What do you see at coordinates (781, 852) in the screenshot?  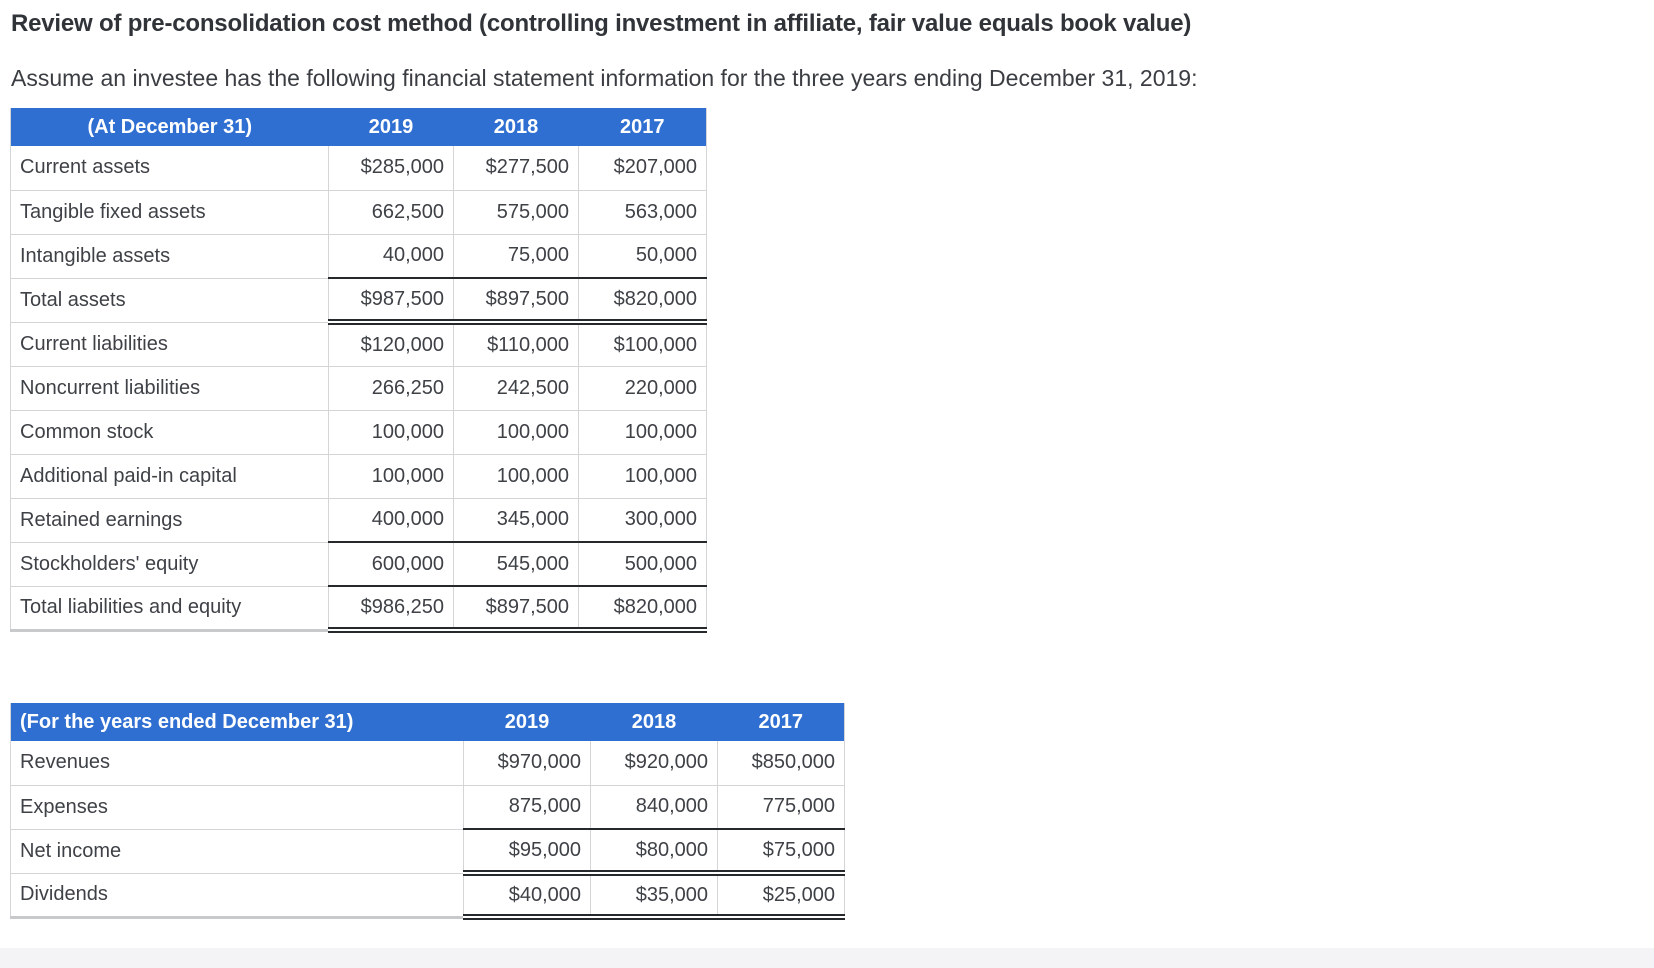 I see `value-cell: $75,000` at bounding box center [781, 852].